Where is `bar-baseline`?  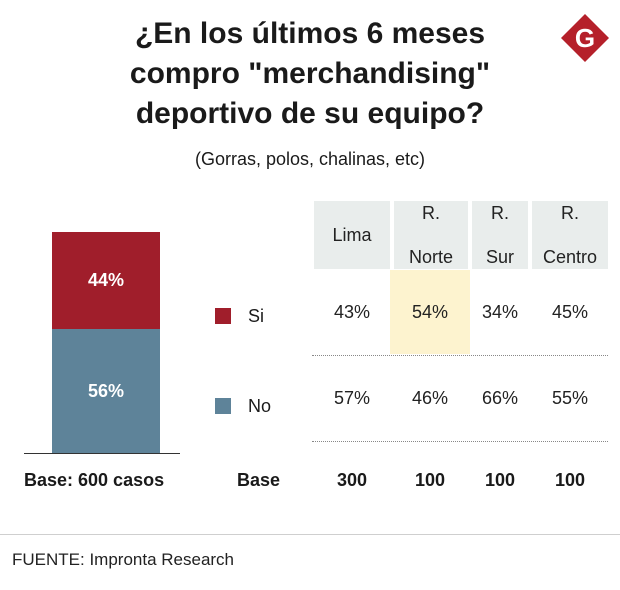 bar-baseline is located at coordinates (102, 453).